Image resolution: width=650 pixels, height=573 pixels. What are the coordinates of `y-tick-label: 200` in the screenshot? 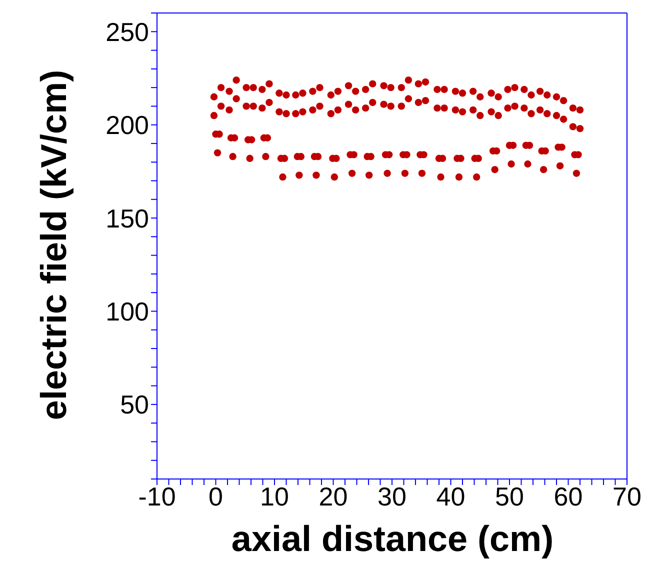 It's located at (127, 125).